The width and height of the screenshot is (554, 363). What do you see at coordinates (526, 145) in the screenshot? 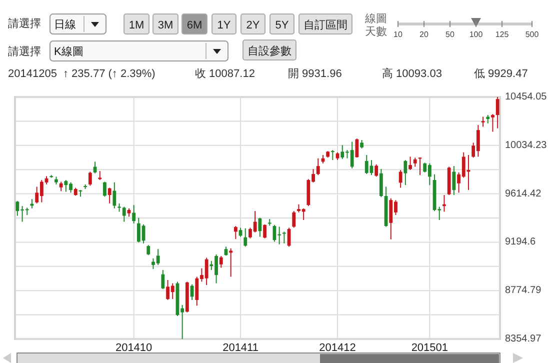
I see `y-tick-label: 10034.23` at bounding box center [526, 145].